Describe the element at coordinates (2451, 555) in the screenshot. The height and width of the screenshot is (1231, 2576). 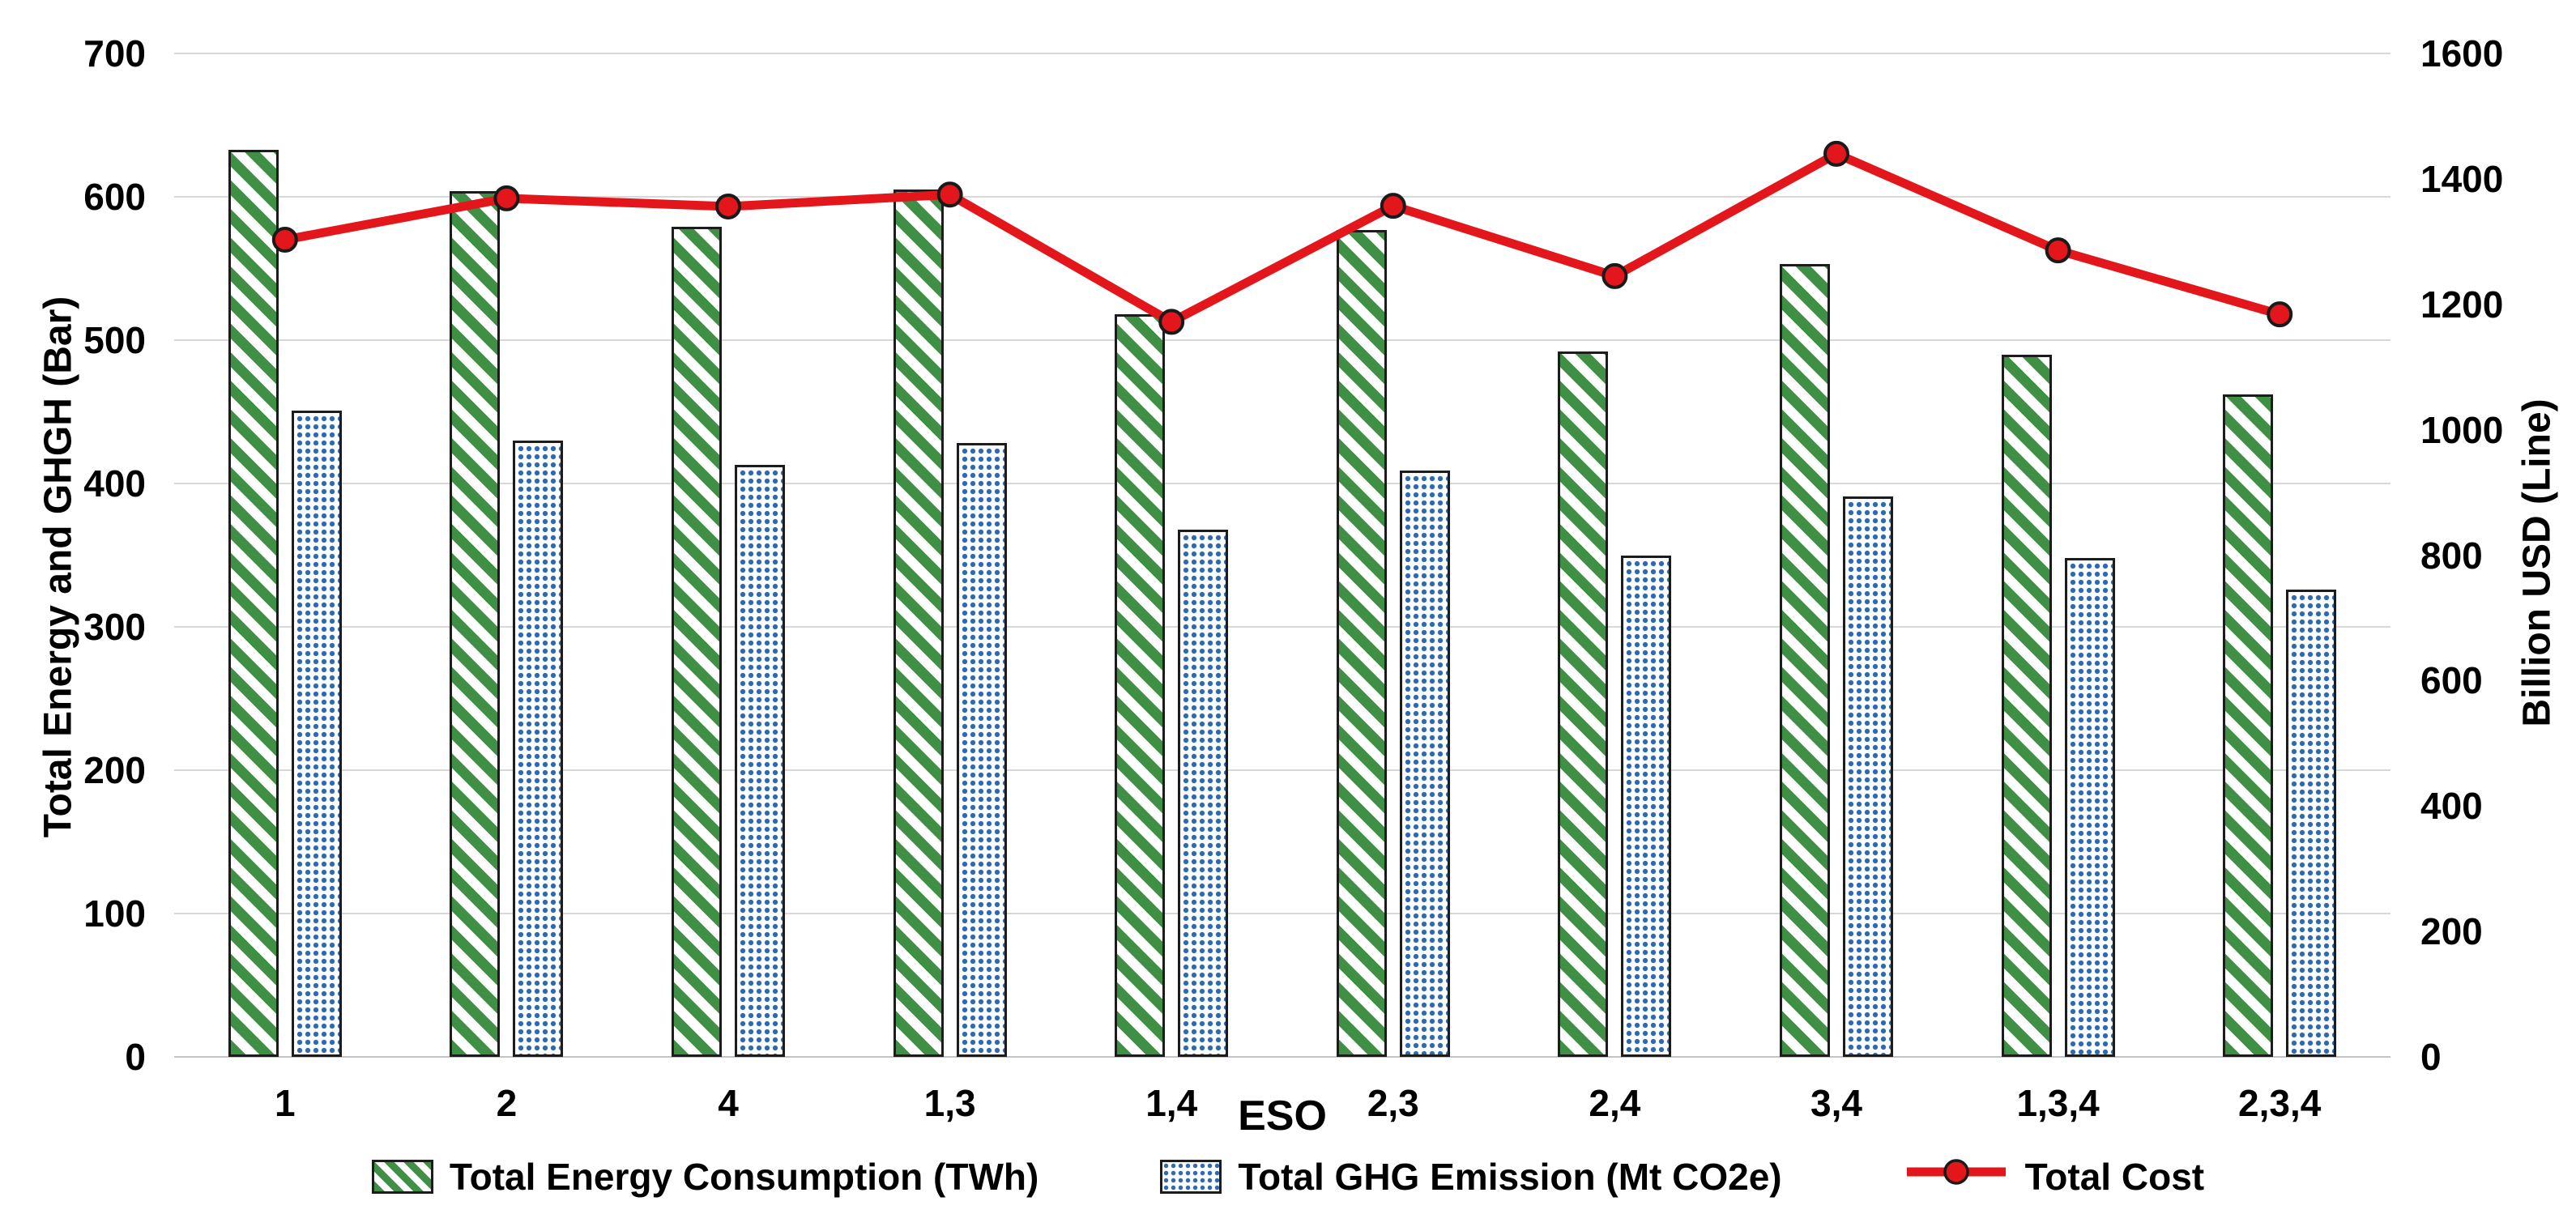
I see `right-axis-tick-label: 800` at that location.